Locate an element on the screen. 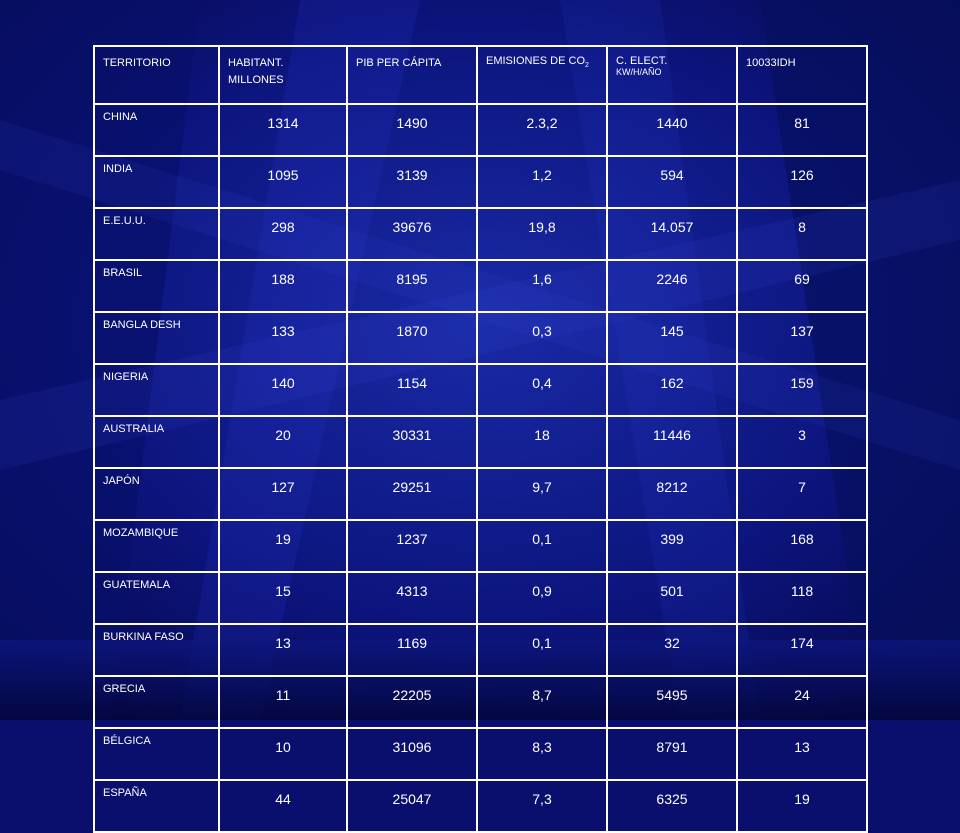 This screenshot has width=960, height=833. header-emisiones-subscript: 2 is located at coordinates (587, 66).